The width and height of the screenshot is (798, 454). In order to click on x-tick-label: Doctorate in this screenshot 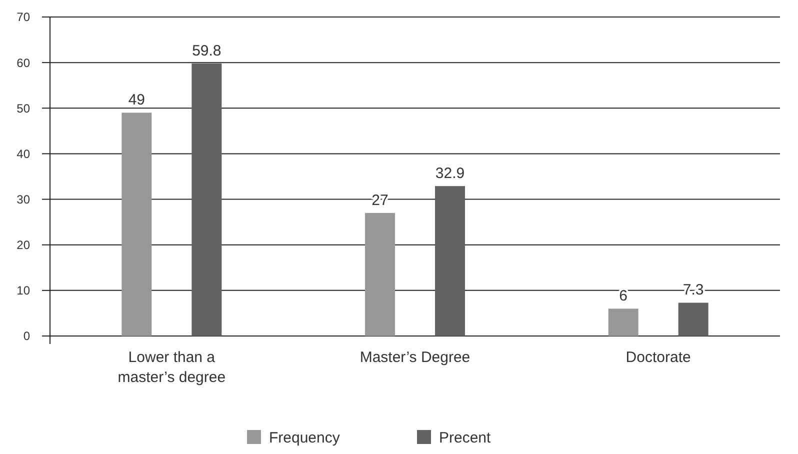, I will do `click(658, 357)`.